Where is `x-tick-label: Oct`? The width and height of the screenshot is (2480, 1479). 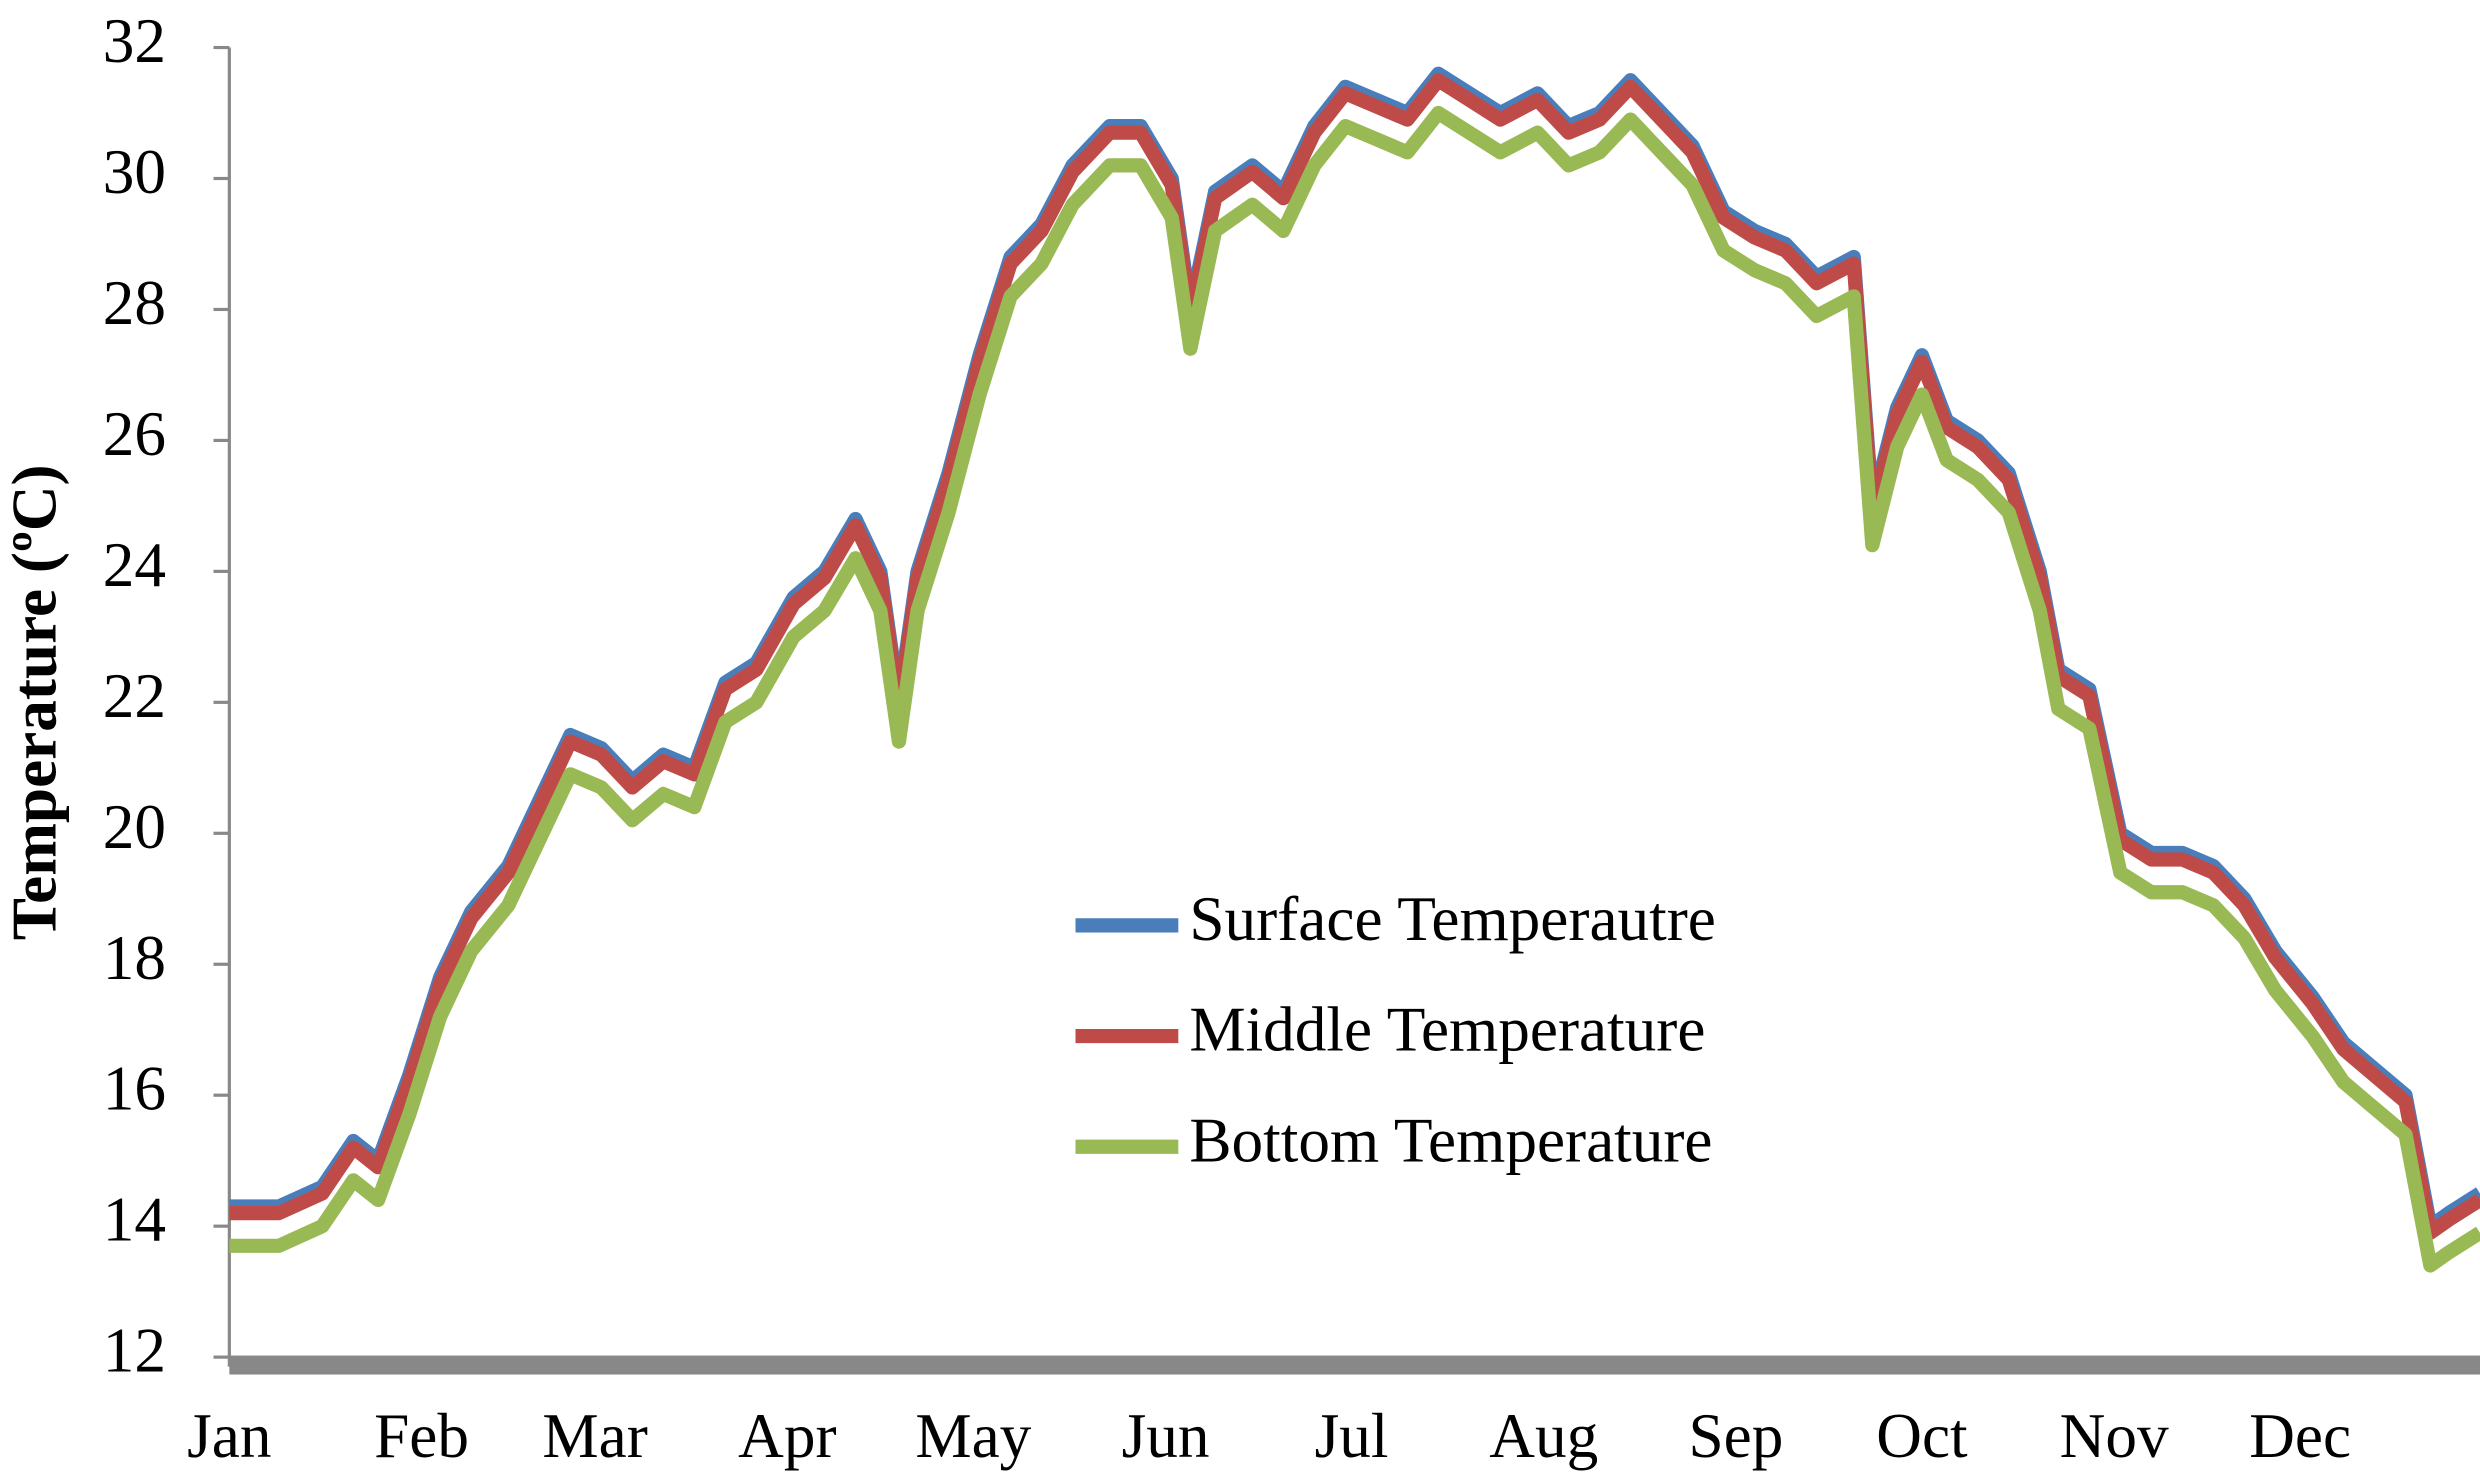
x-tick-label: Oct is located at coordinates (1922, 1436).